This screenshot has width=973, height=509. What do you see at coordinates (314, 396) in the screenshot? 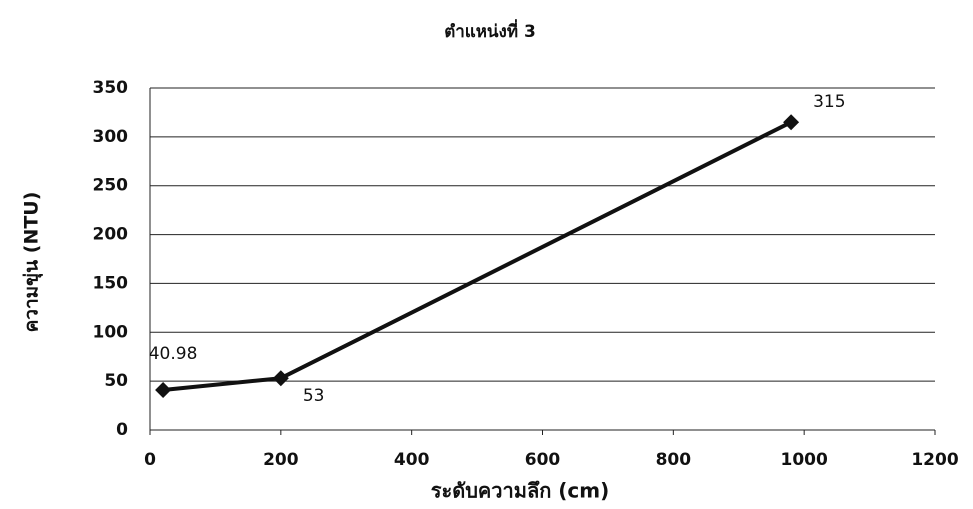
I see `data-label: 53` at bounding box center [314, 396].